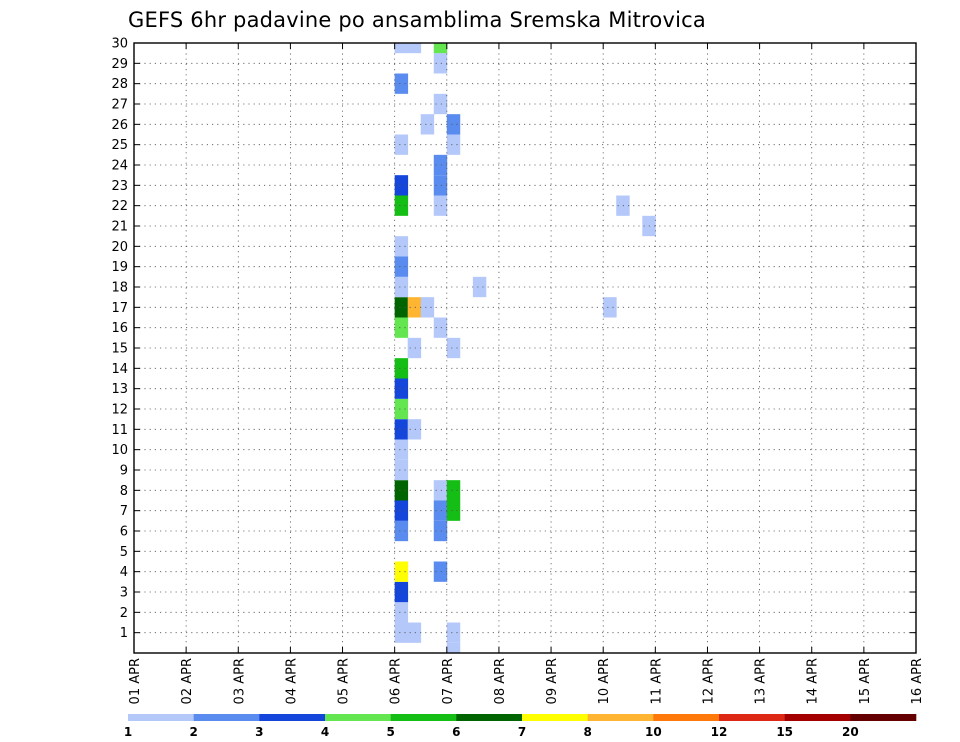 This screenshot has width=960, height=742. Describe the element at coordinates (119, 288) in the screenshot. I see `y-tick-label: 18` at that location.